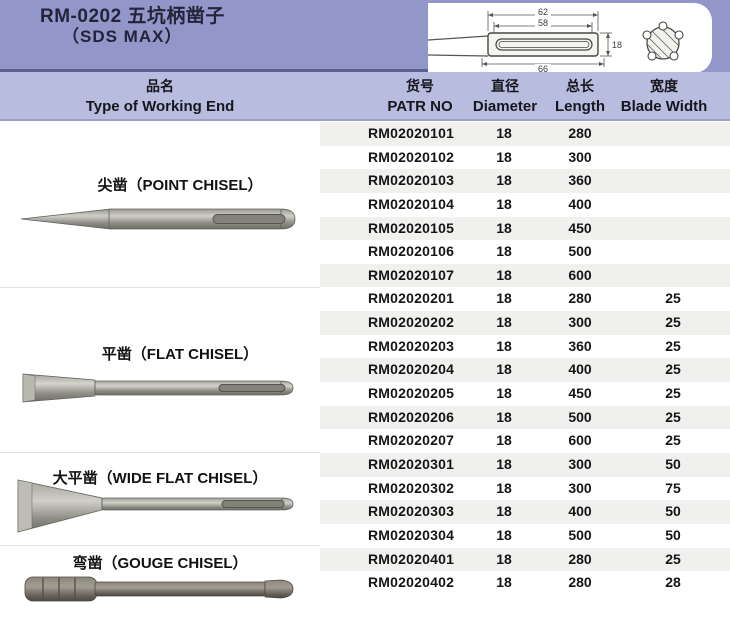  I want to click on header-product-cn: 品名, so click(160, 86).